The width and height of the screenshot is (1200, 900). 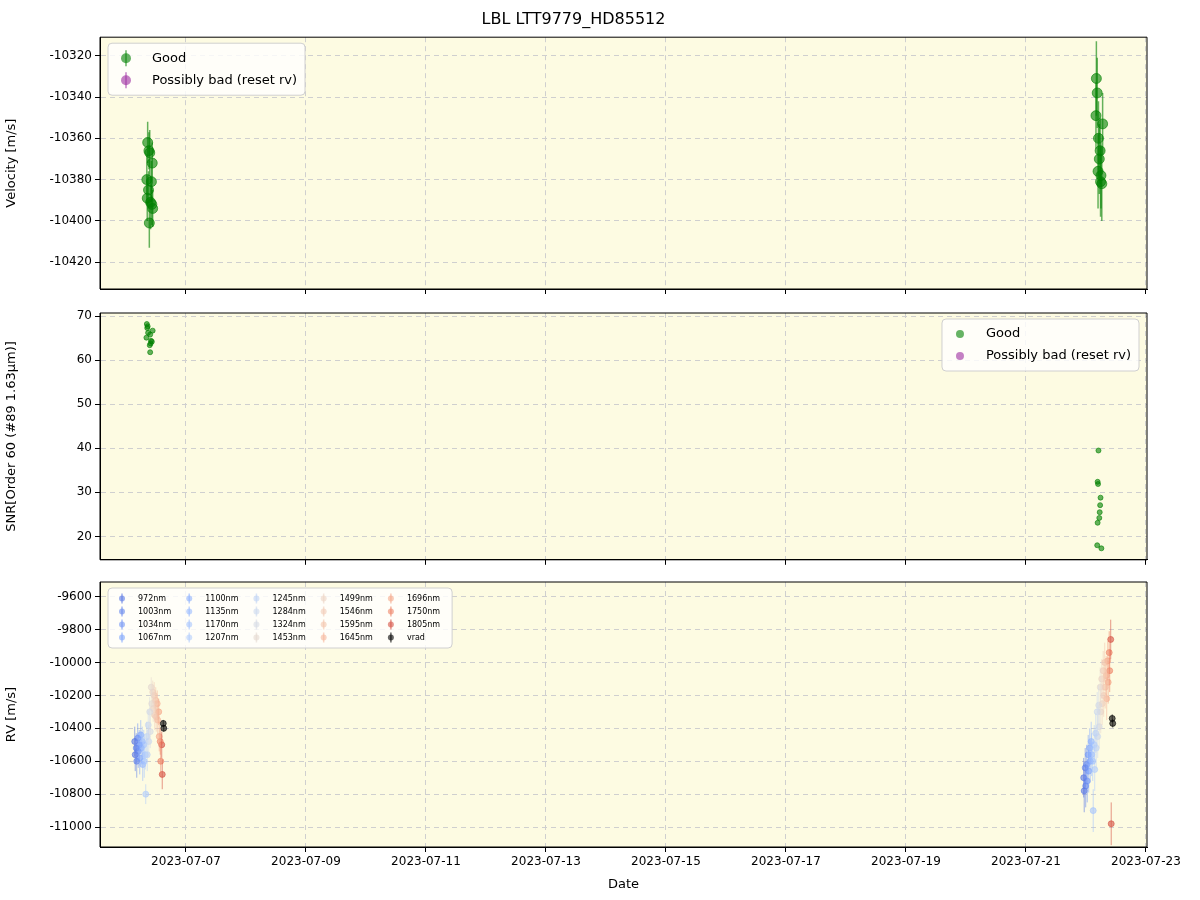 I want to click on y-tick-label: 50, so click(x=84, y=403).